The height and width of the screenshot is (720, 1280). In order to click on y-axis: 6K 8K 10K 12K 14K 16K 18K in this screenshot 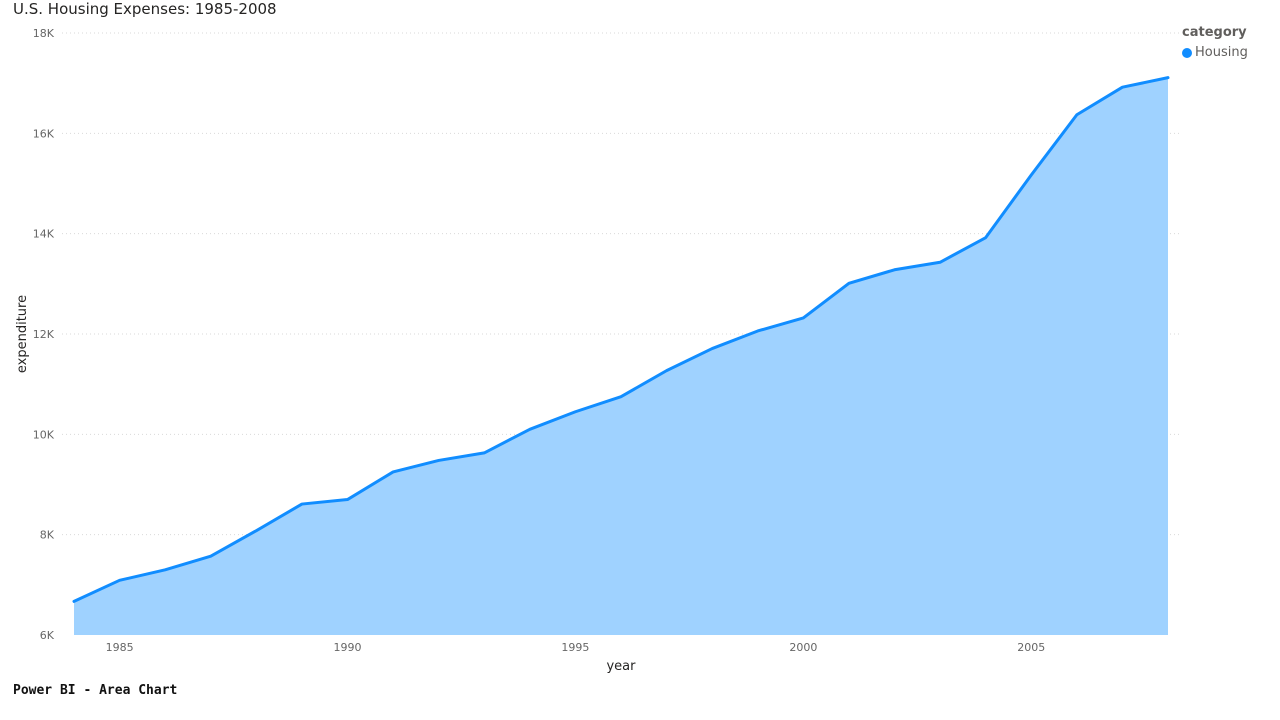, I will do `click(44, 334)`.